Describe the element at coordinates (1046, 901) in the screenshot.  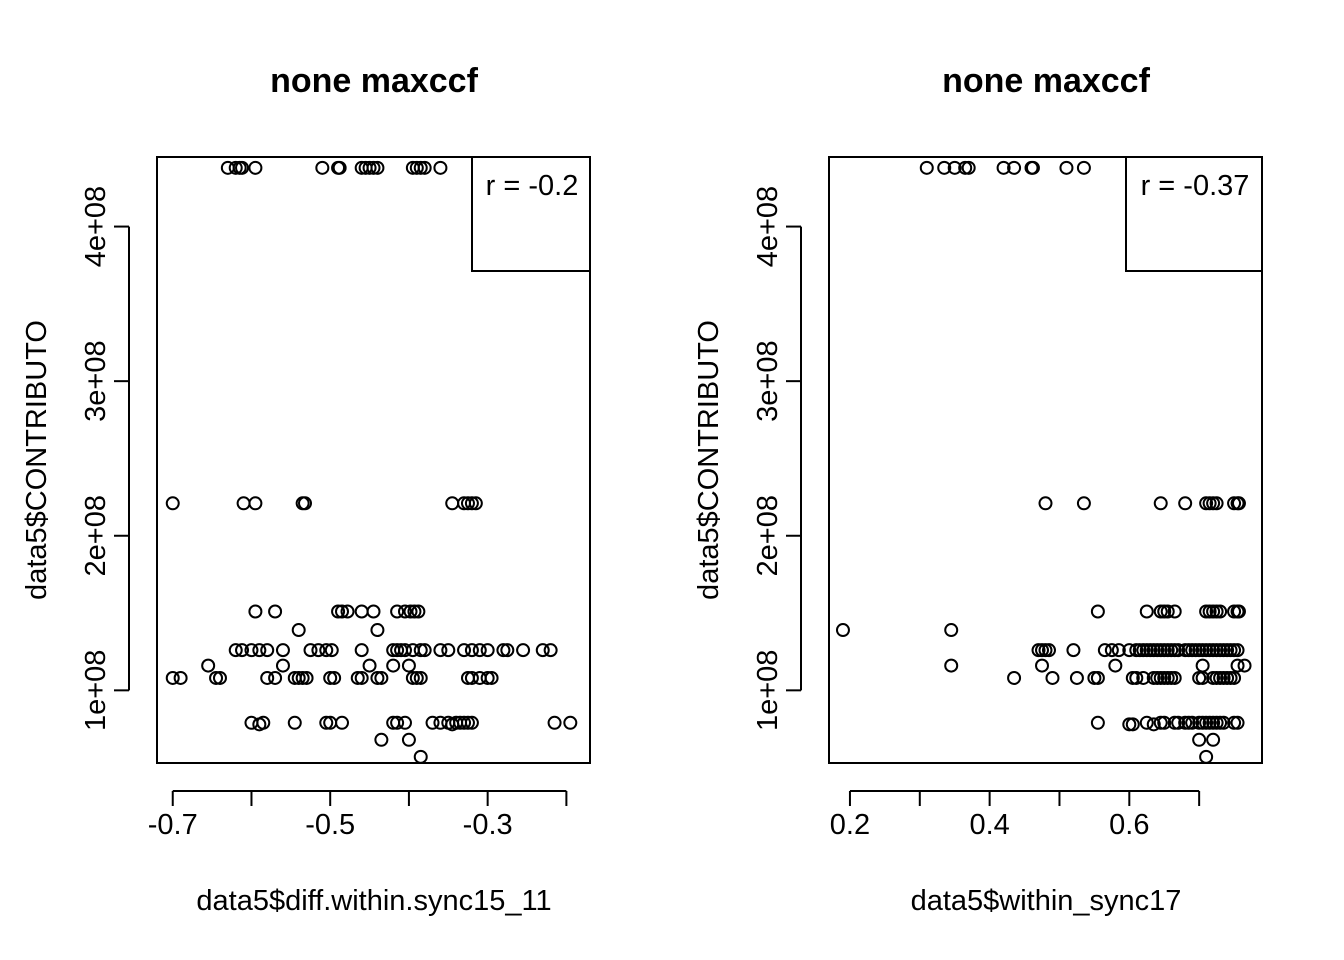
I see `panel-2-x-axis-label: data5$within_sync17` at that location.